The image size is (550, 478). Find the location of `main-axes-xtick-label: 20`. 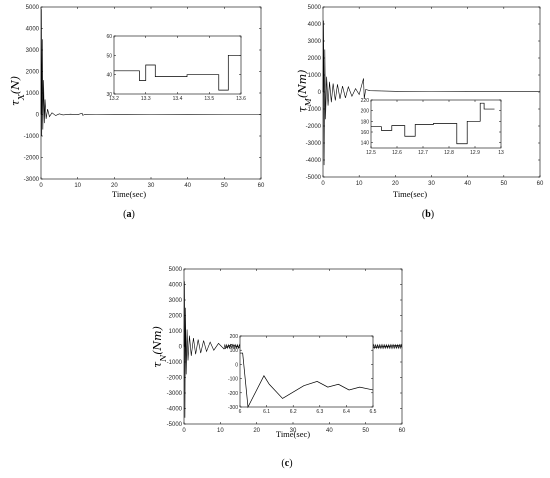

main-axes-xtick-label: 20 is located at coordinates (114, 186).